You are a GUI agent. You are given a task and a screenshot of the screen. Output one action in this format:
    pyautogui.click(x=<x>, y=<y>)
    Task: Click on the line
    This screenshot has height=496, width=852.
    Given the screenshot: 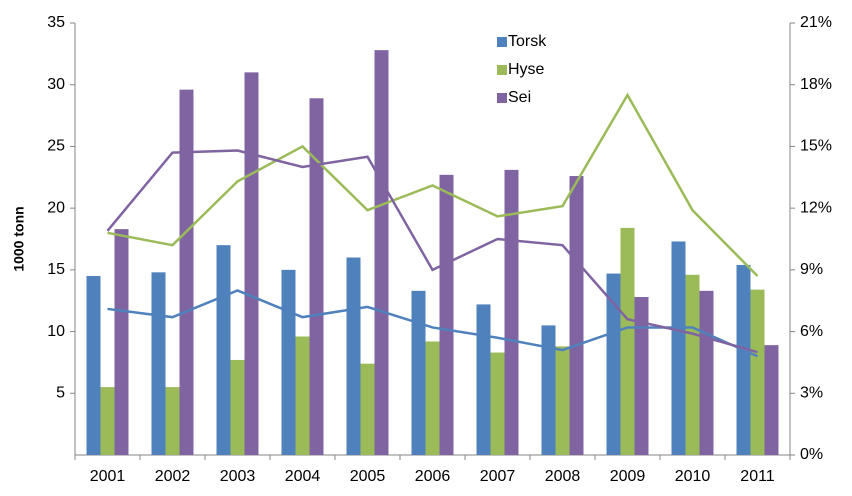 What is the action you would take?
    pyautogui.click(x=433, y=323)
    